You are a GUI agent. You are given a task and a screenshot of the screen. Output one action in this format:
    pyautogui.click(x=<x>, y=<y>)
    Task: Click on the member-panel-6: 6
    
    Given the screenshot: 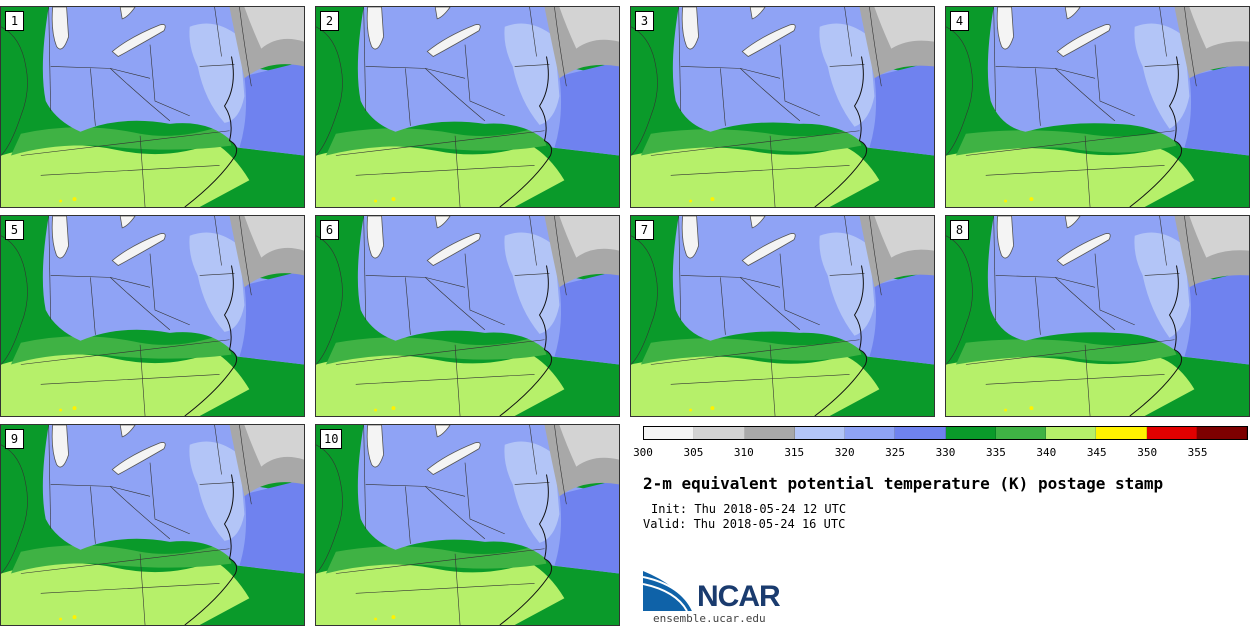 What is the action you would take?
    pyautogui.click(x=467, y=316)
    